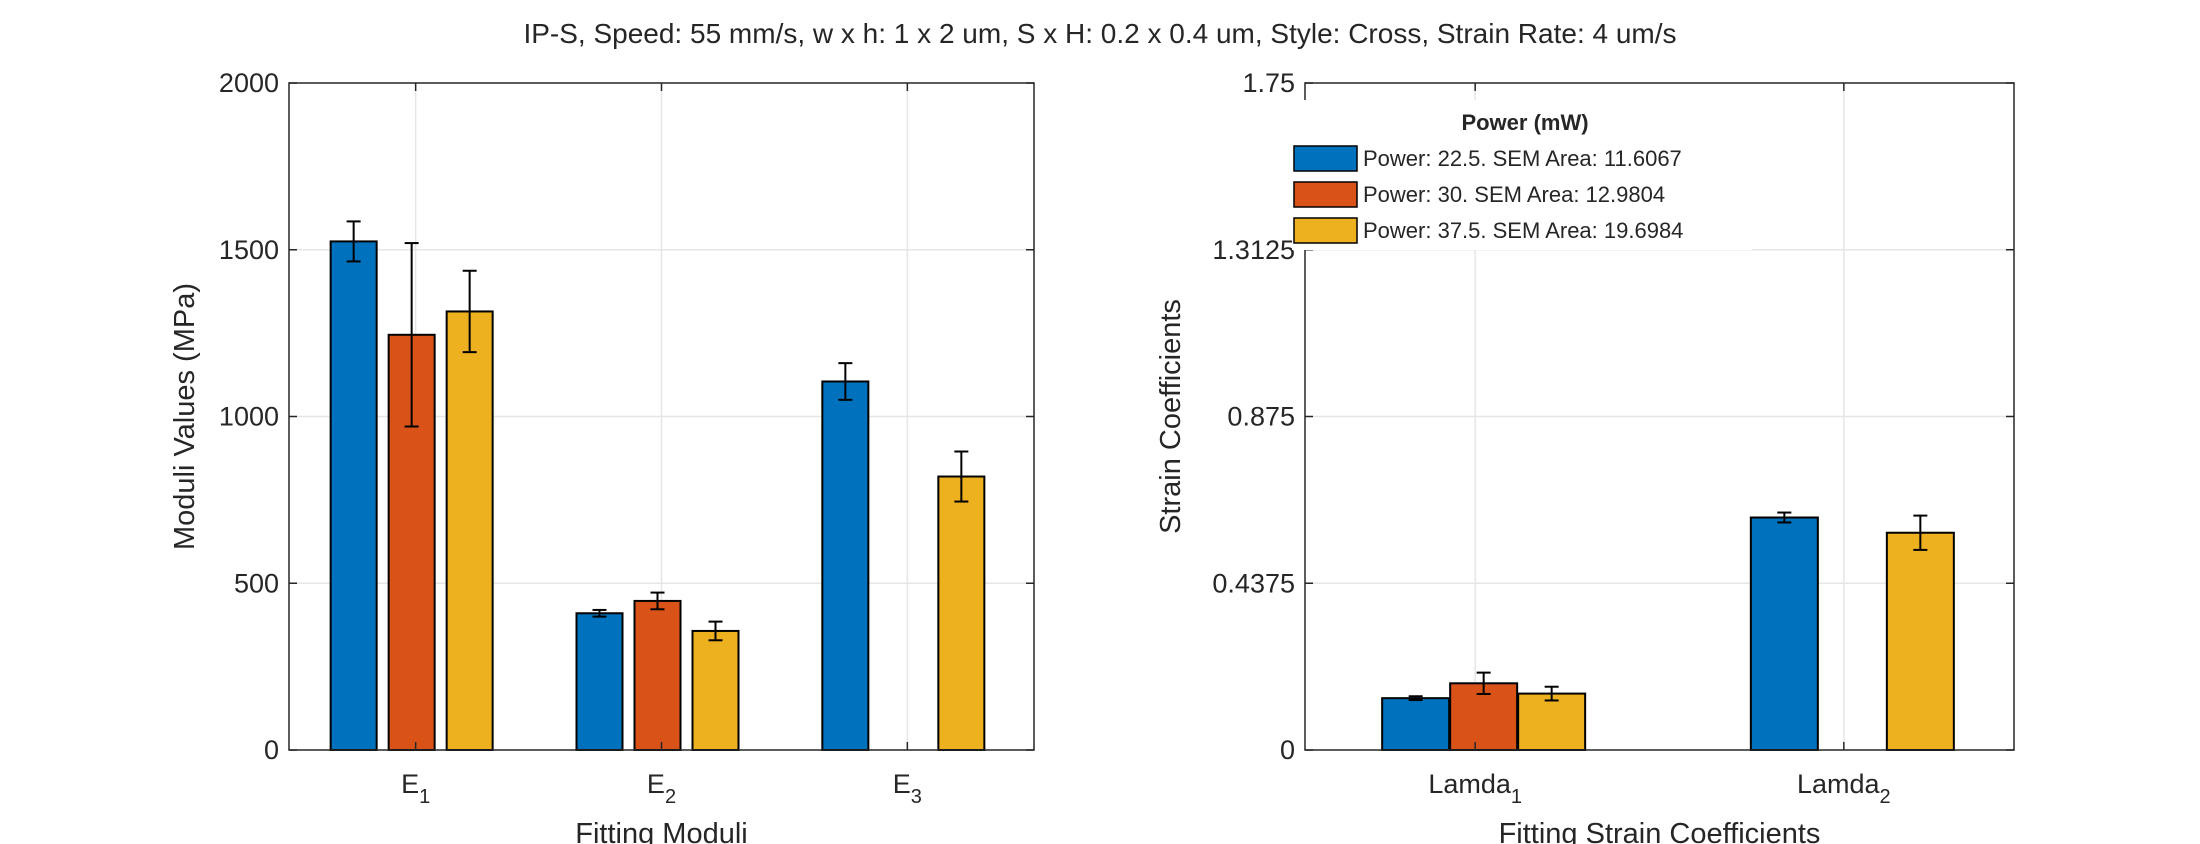 This screenshot has height=844, width=2200. What do you see at coordinates (1475, 788) in the screenshot?
I see `x-tick-label: Lamda1` at bounding box center [1475, 788].